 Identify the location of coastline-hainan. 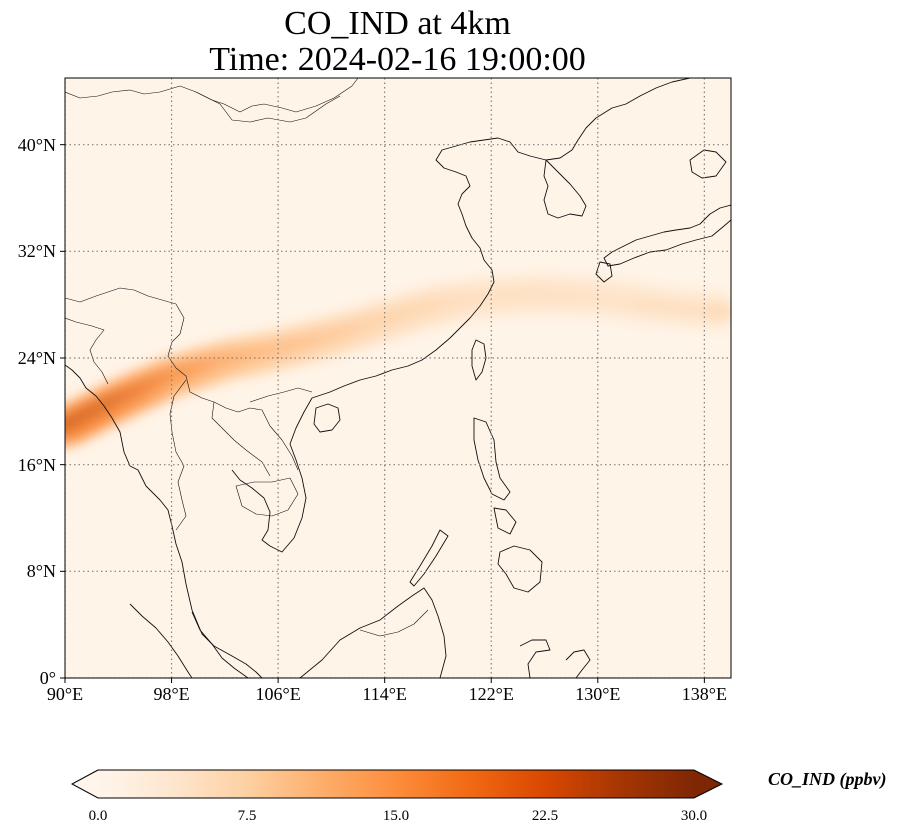
(327, 418).